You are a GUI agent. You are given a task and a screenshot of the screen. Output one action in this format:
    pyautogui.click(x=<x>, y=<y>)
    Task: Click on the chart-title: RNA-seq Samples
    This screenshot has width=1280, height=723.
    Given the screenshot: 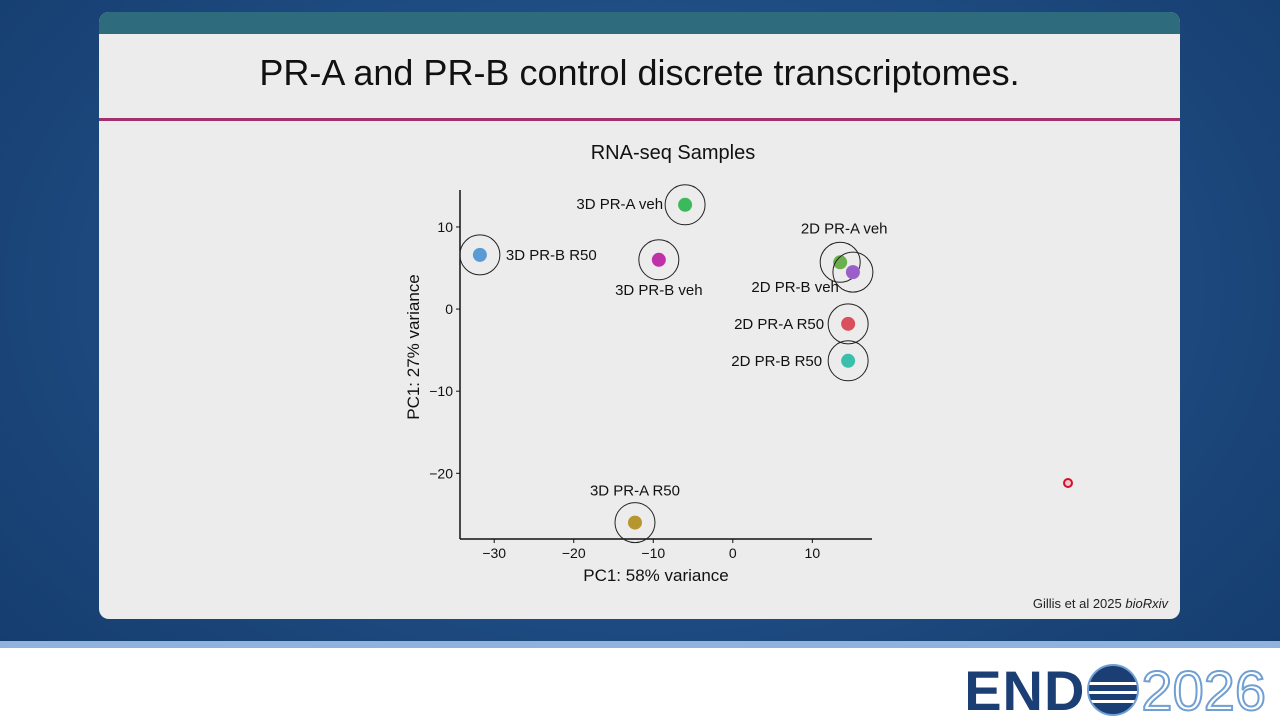 What is the action you would take?
    pyautogui.click(x=673, y=153)
    